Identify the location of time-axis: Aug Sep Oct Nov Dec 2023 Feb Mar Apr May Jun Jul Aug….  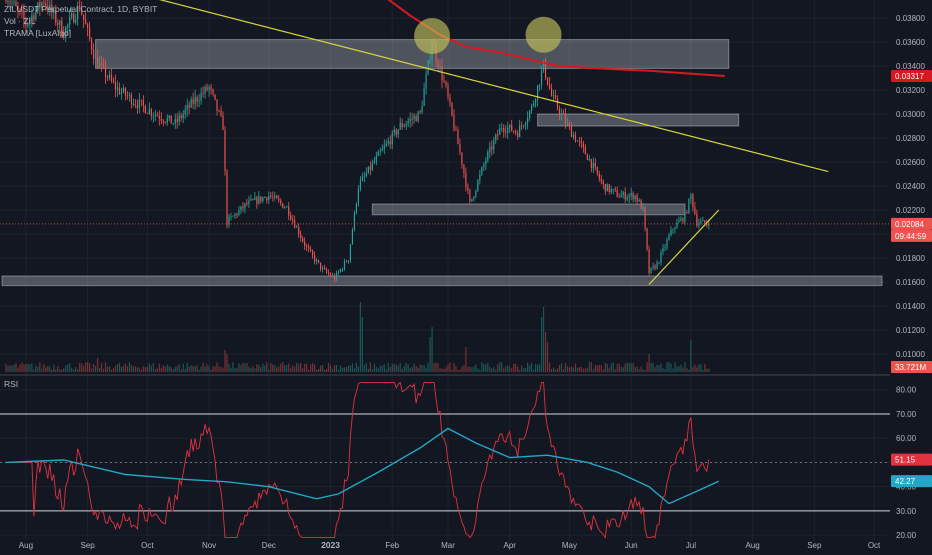
(466, 545).